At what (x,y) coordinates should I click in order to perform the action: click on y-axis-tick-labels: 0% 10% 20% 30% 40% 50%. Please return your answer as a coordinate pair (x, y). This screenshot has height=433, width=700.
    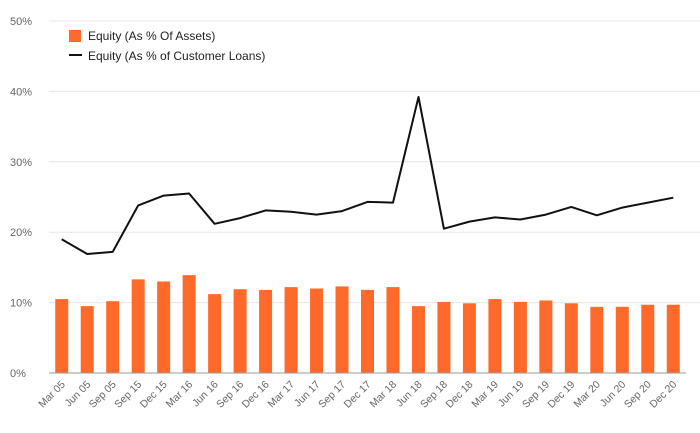
    Looking at the image, I should click on (21, 198).